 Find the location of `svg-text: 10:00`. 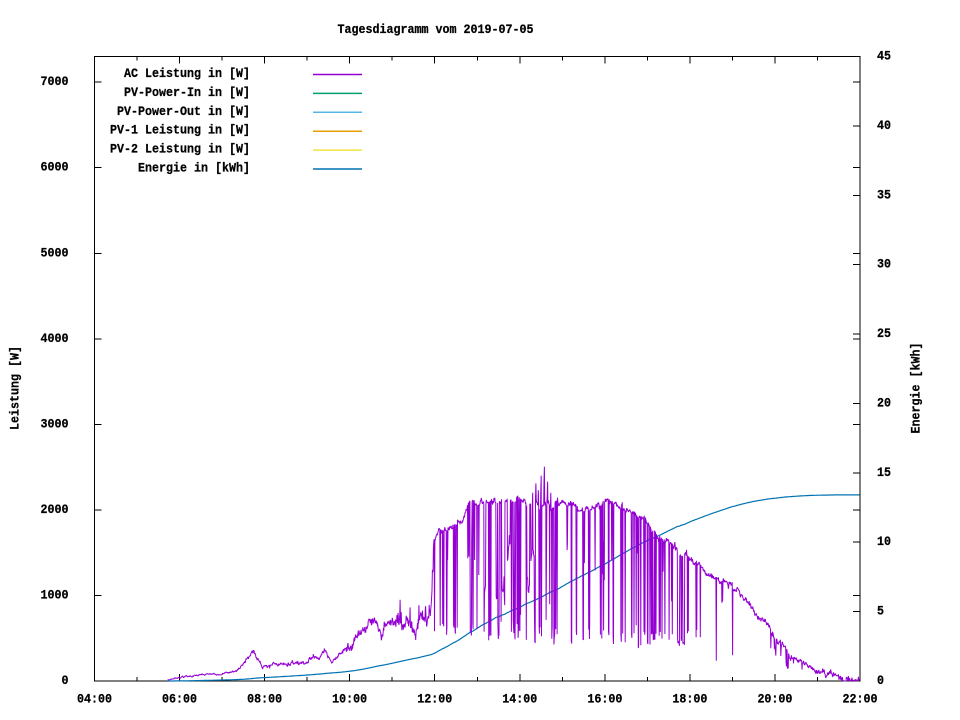

svg-text: 10:00 is located at coordinates (349, 700).